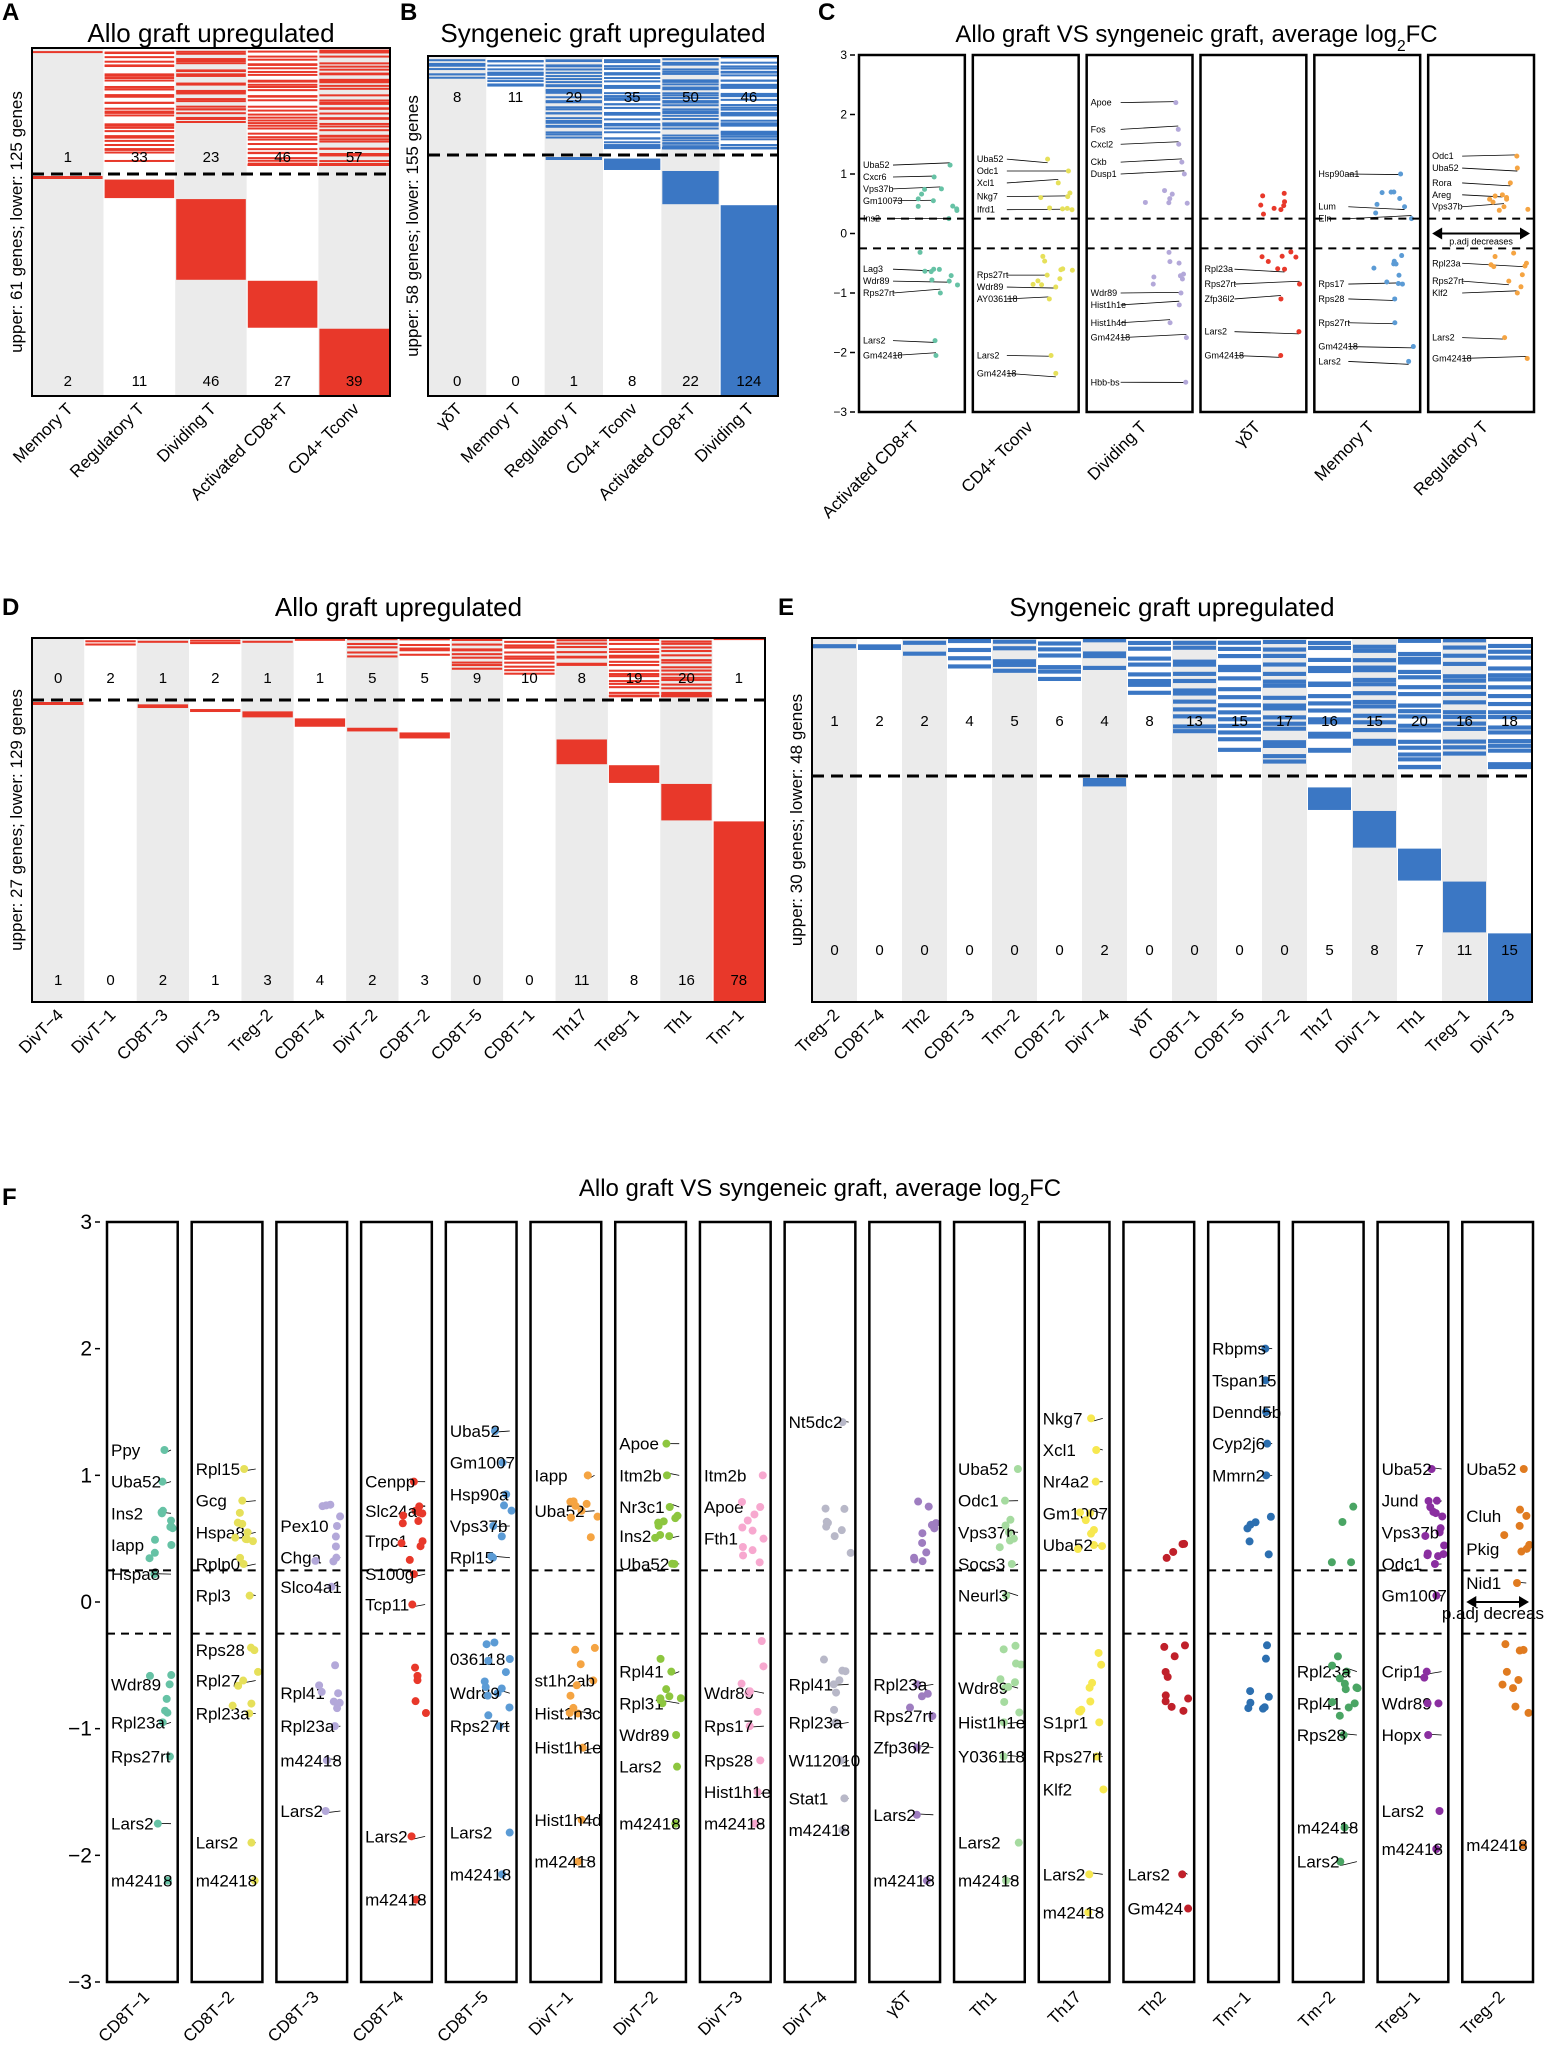 This screenshot has width=1544, height=2048. I want to click on facet-border, so click(481, 1602).